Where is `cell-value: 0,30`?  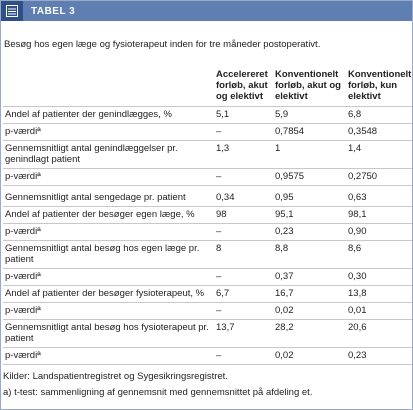
cell-value: 0,30 is located at coordinates (357, 276).